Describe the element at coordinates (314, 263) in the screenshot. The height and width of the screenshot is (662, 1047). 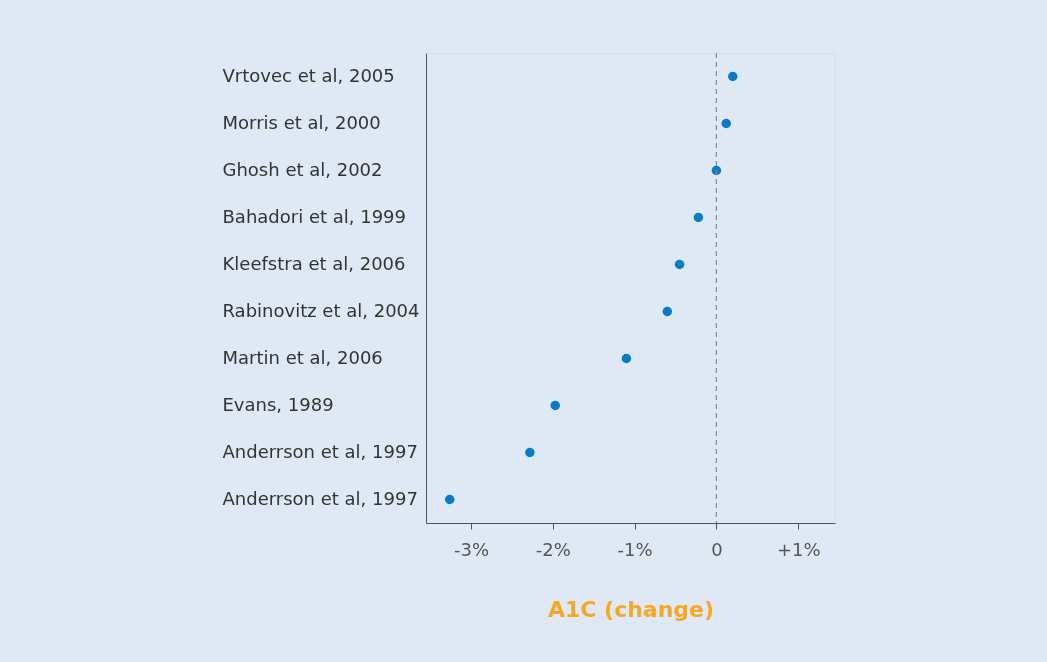
I see `y-tick-label: Kleefstra et al, 2006` at that location.